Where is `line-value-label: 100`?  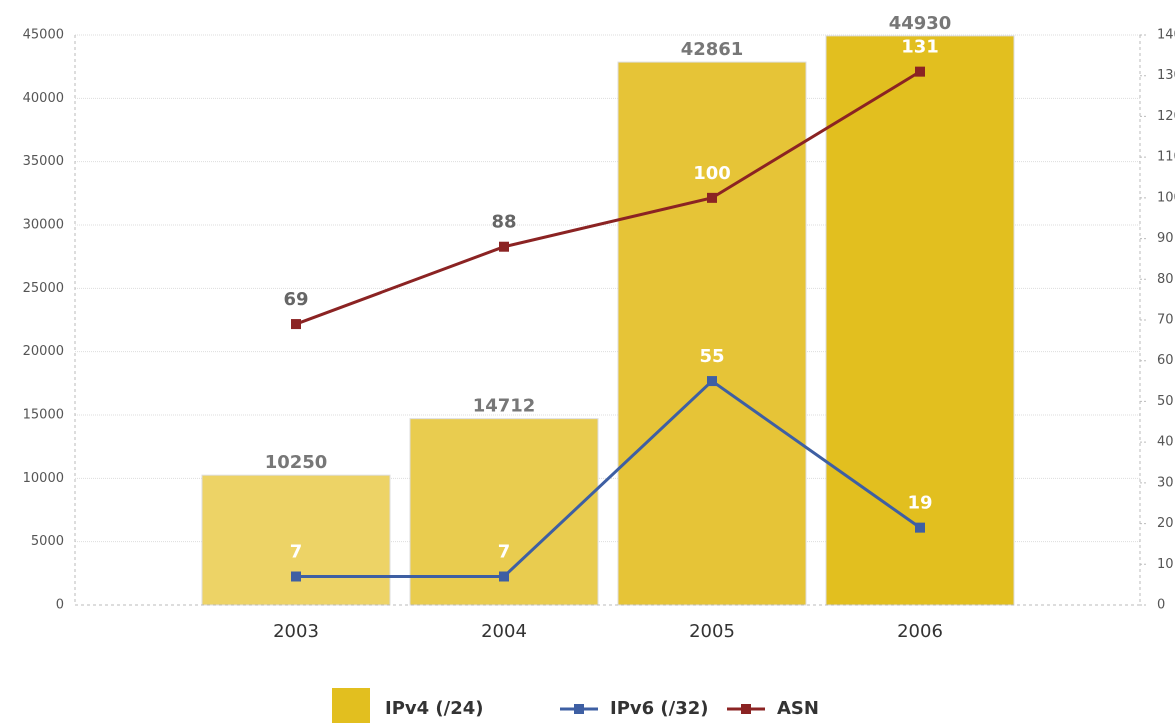
line-value-label: 100 is located at coordinates (712, 173).